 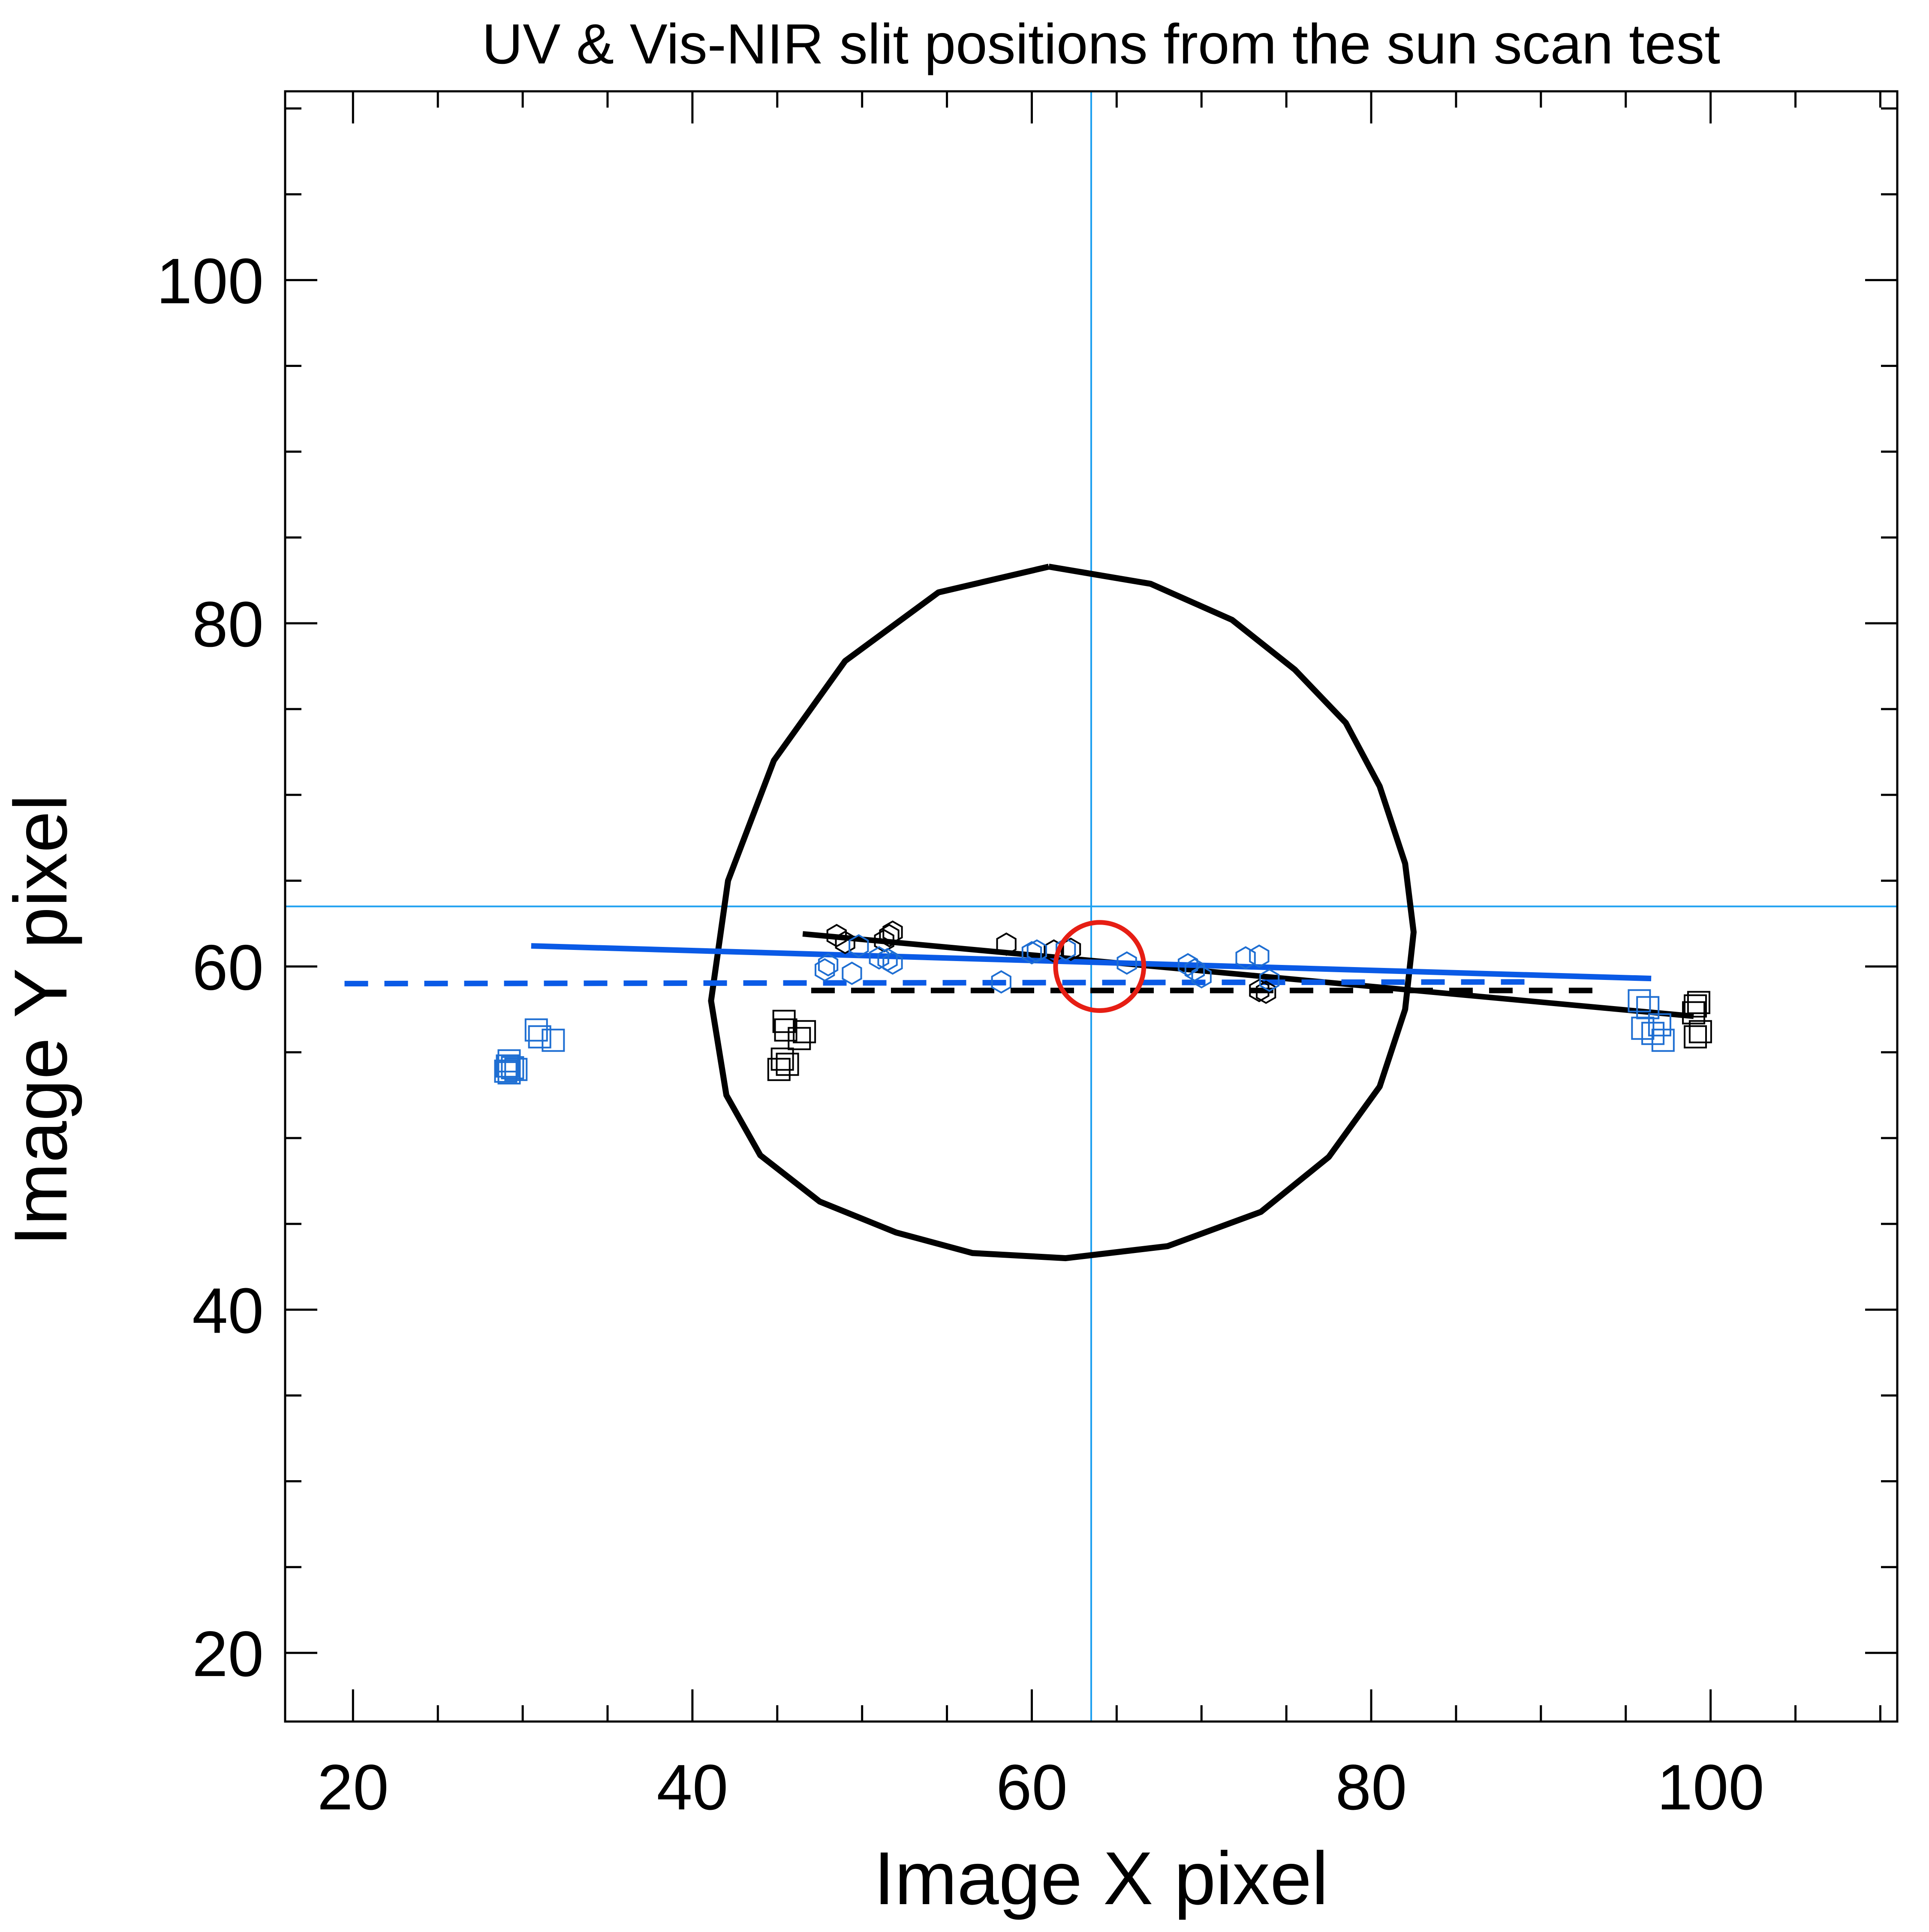 I want to click on fit-line-black-solid, so click(x=1248, y=975).